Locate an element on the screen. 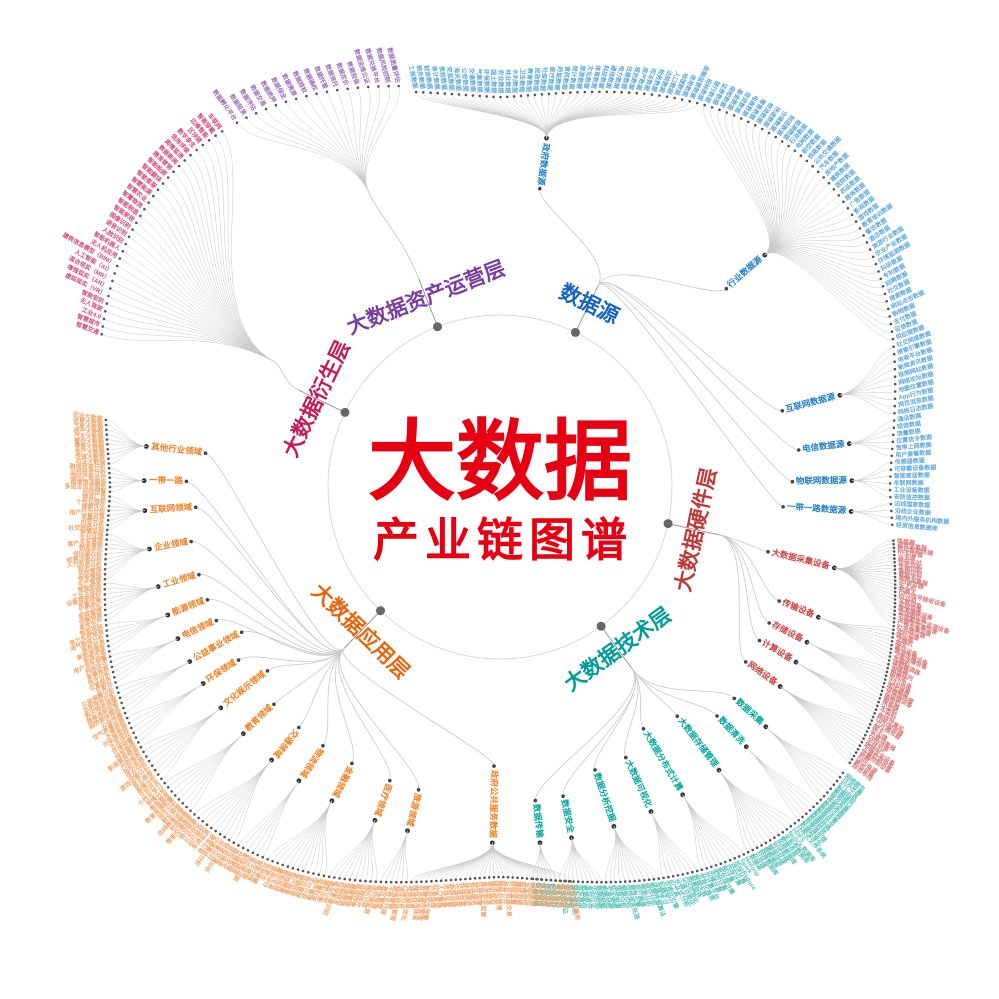 This screenshot has height=999, width=999. leaf-label: 精准广告 is located at coordinates (94, 496).